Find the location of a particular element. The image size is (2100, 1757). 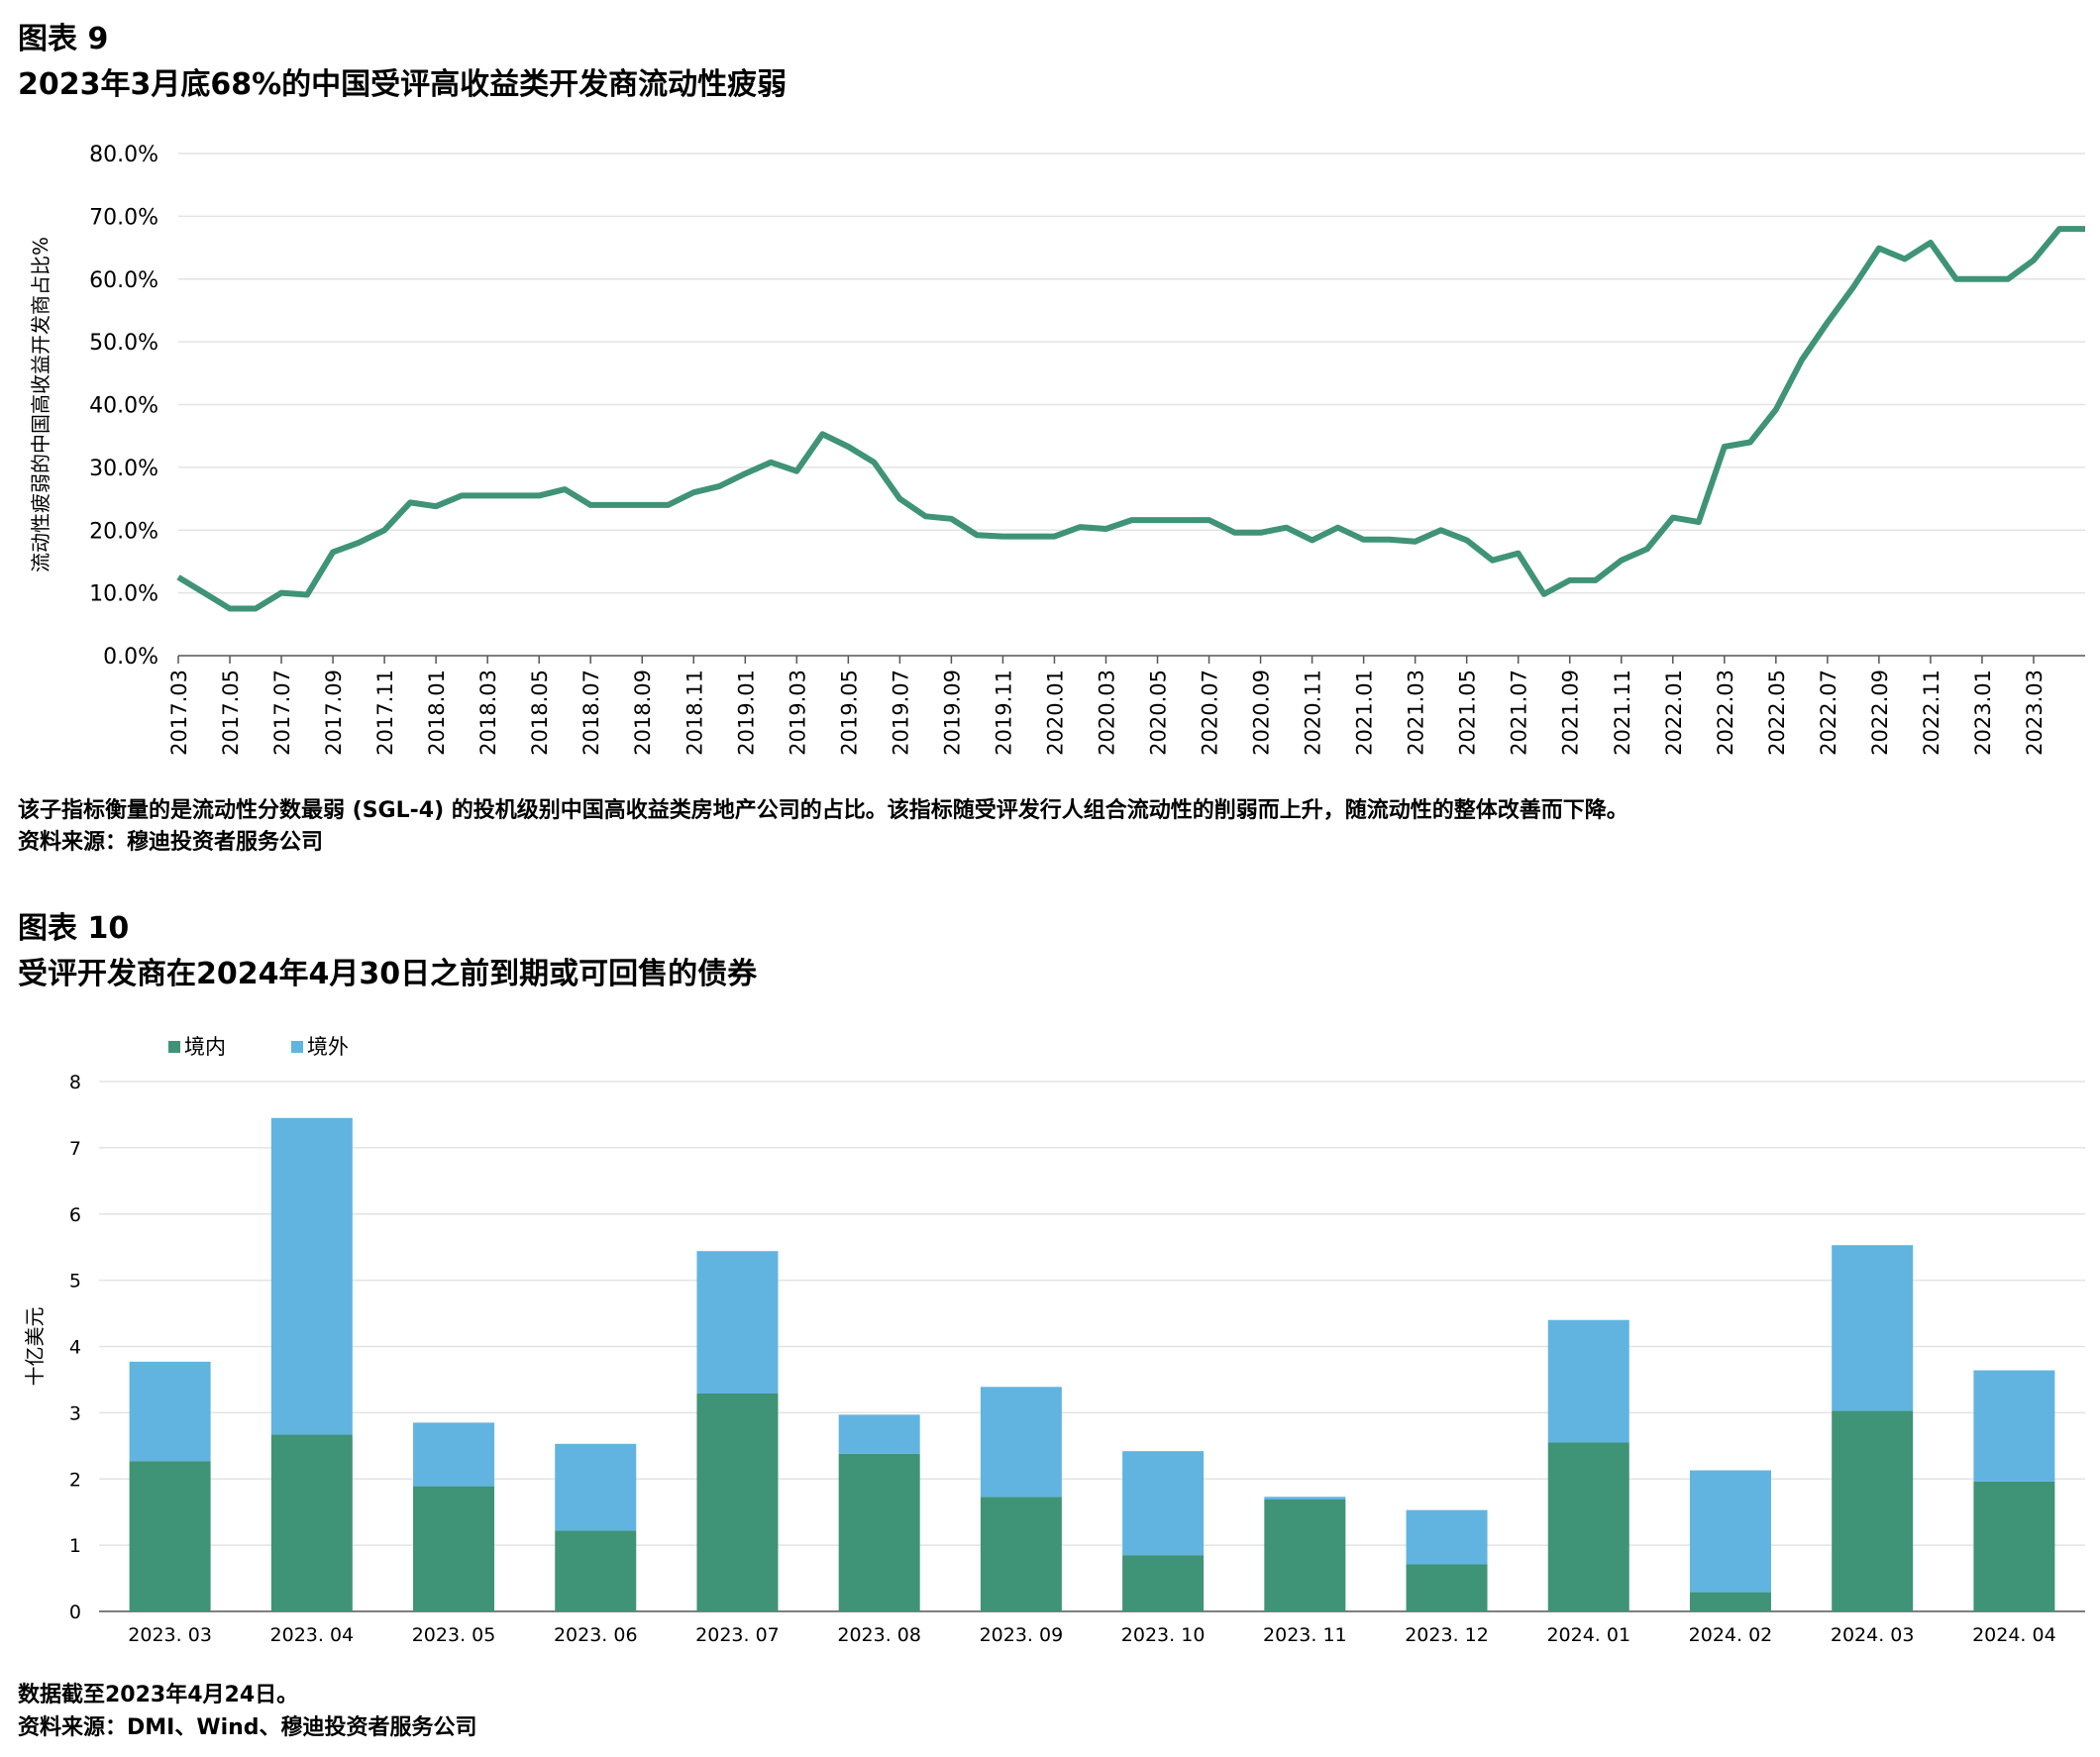

x-tick-label: 2023. 11 is located at coordinates (1305, 1635).